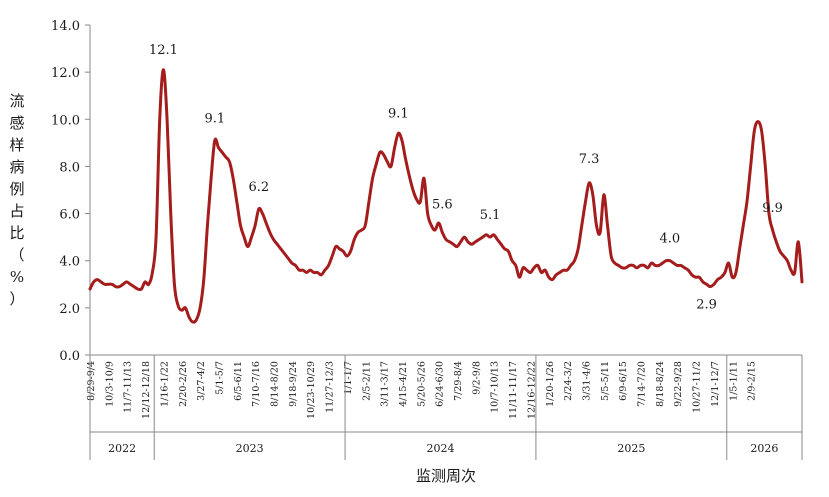 The width and height of the screenshot is (829, 497). I want to click on x-tick-label: 3/31-4/6, so click(586, 381).